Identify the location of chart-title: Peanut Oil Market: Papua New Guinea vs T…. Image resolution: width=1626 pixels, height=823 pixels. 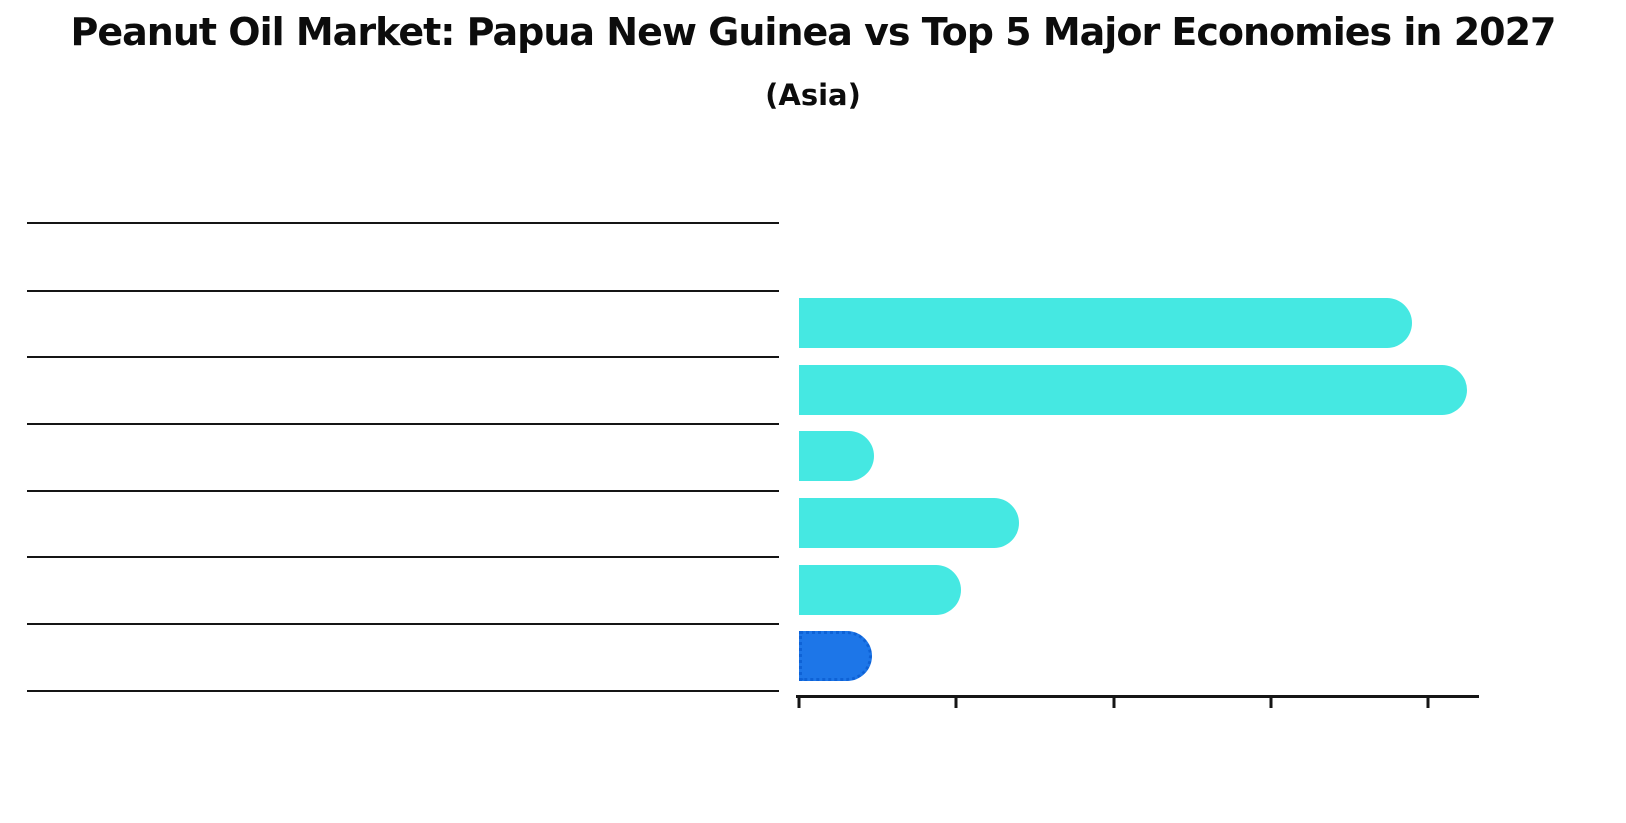
(813, 32).